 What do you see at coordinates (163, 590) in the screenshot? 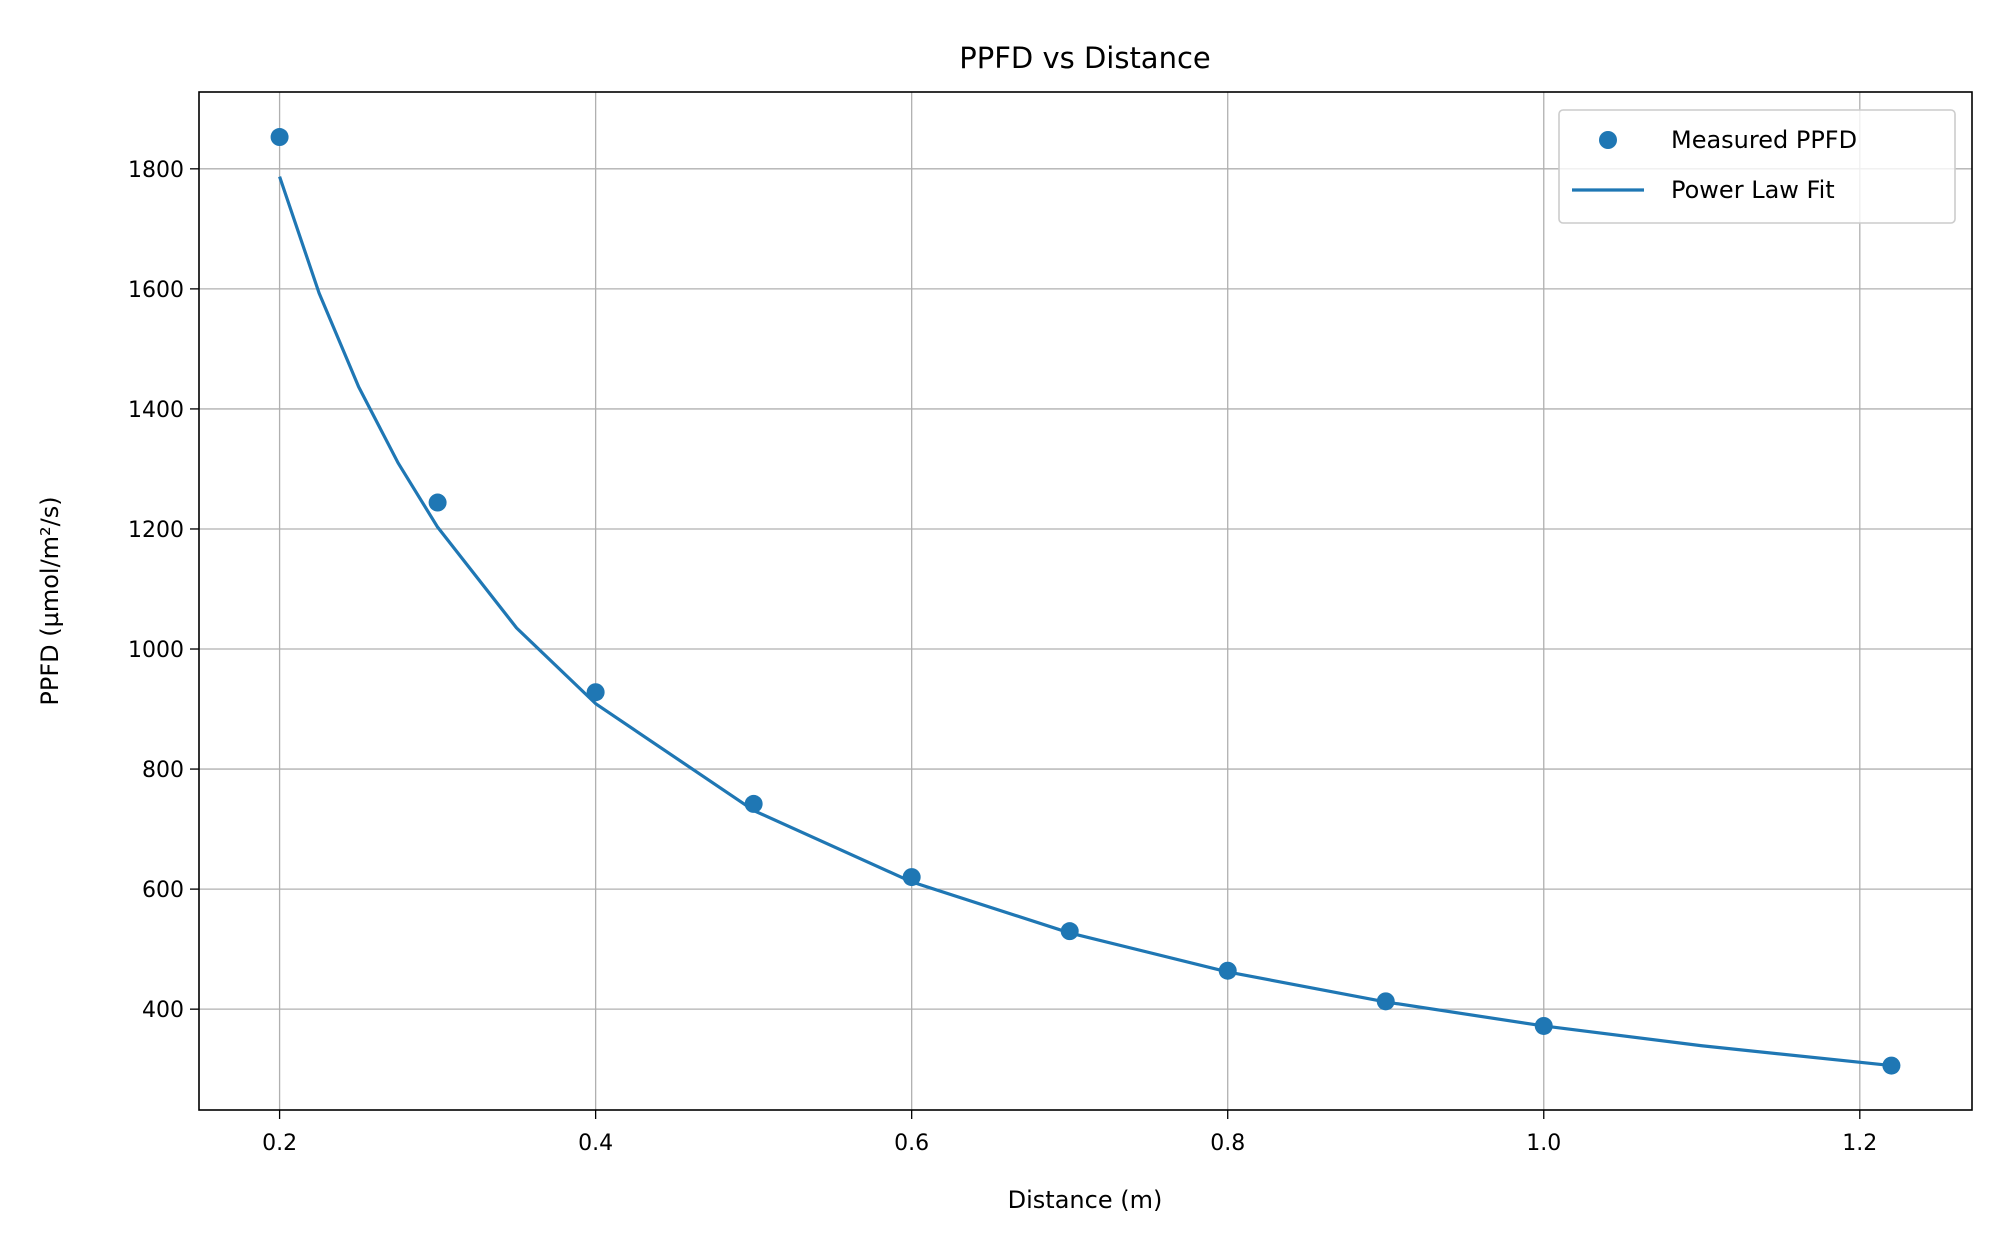
I see `y-axis: 400 600 800 1000 1200 1400 1600 1800` at bounding box center [163, 590].